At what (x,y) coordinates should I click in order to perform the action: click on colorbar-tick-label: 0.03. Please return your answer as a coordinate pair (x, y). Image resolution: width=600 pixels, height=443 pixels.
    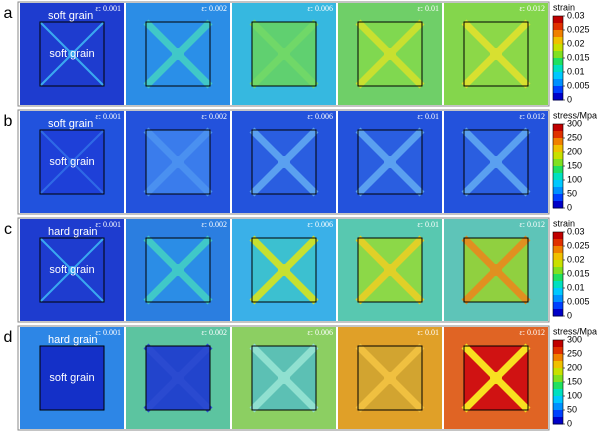
    Looking at the image, I should click on (576, 231).